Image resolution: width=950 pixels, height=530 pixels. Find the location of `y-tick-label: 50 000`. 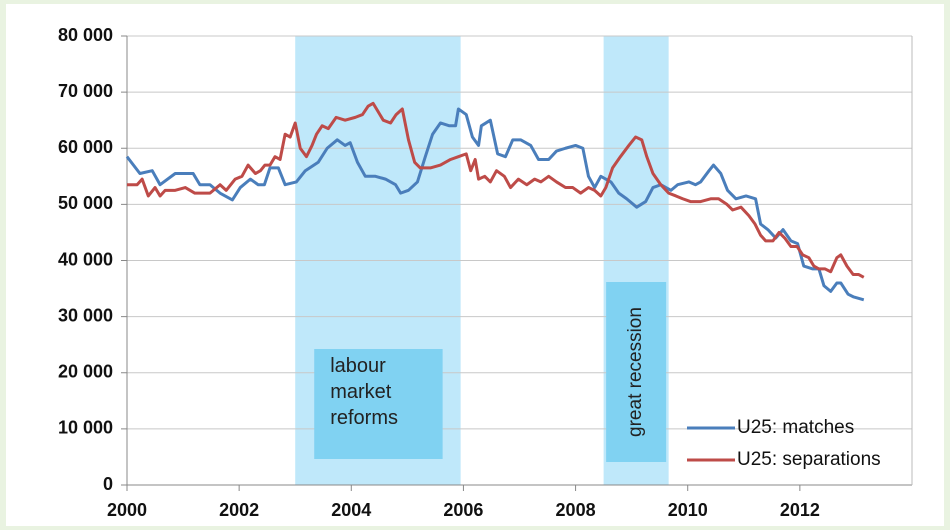

y-tick-label: 50 000 is located at coordinates (85, 203).